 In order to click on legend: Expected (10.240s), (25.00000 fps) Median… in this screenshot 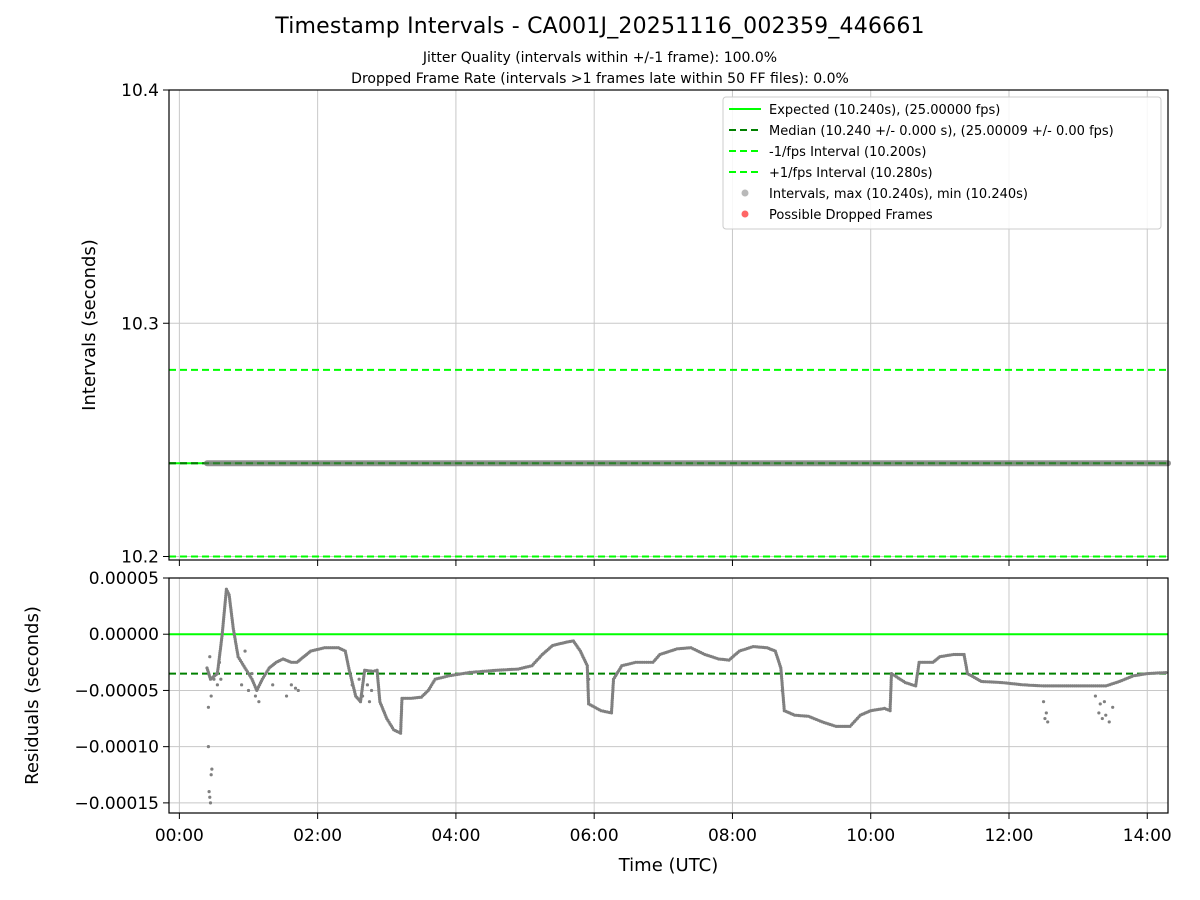, I will do `click(942, 163)`.